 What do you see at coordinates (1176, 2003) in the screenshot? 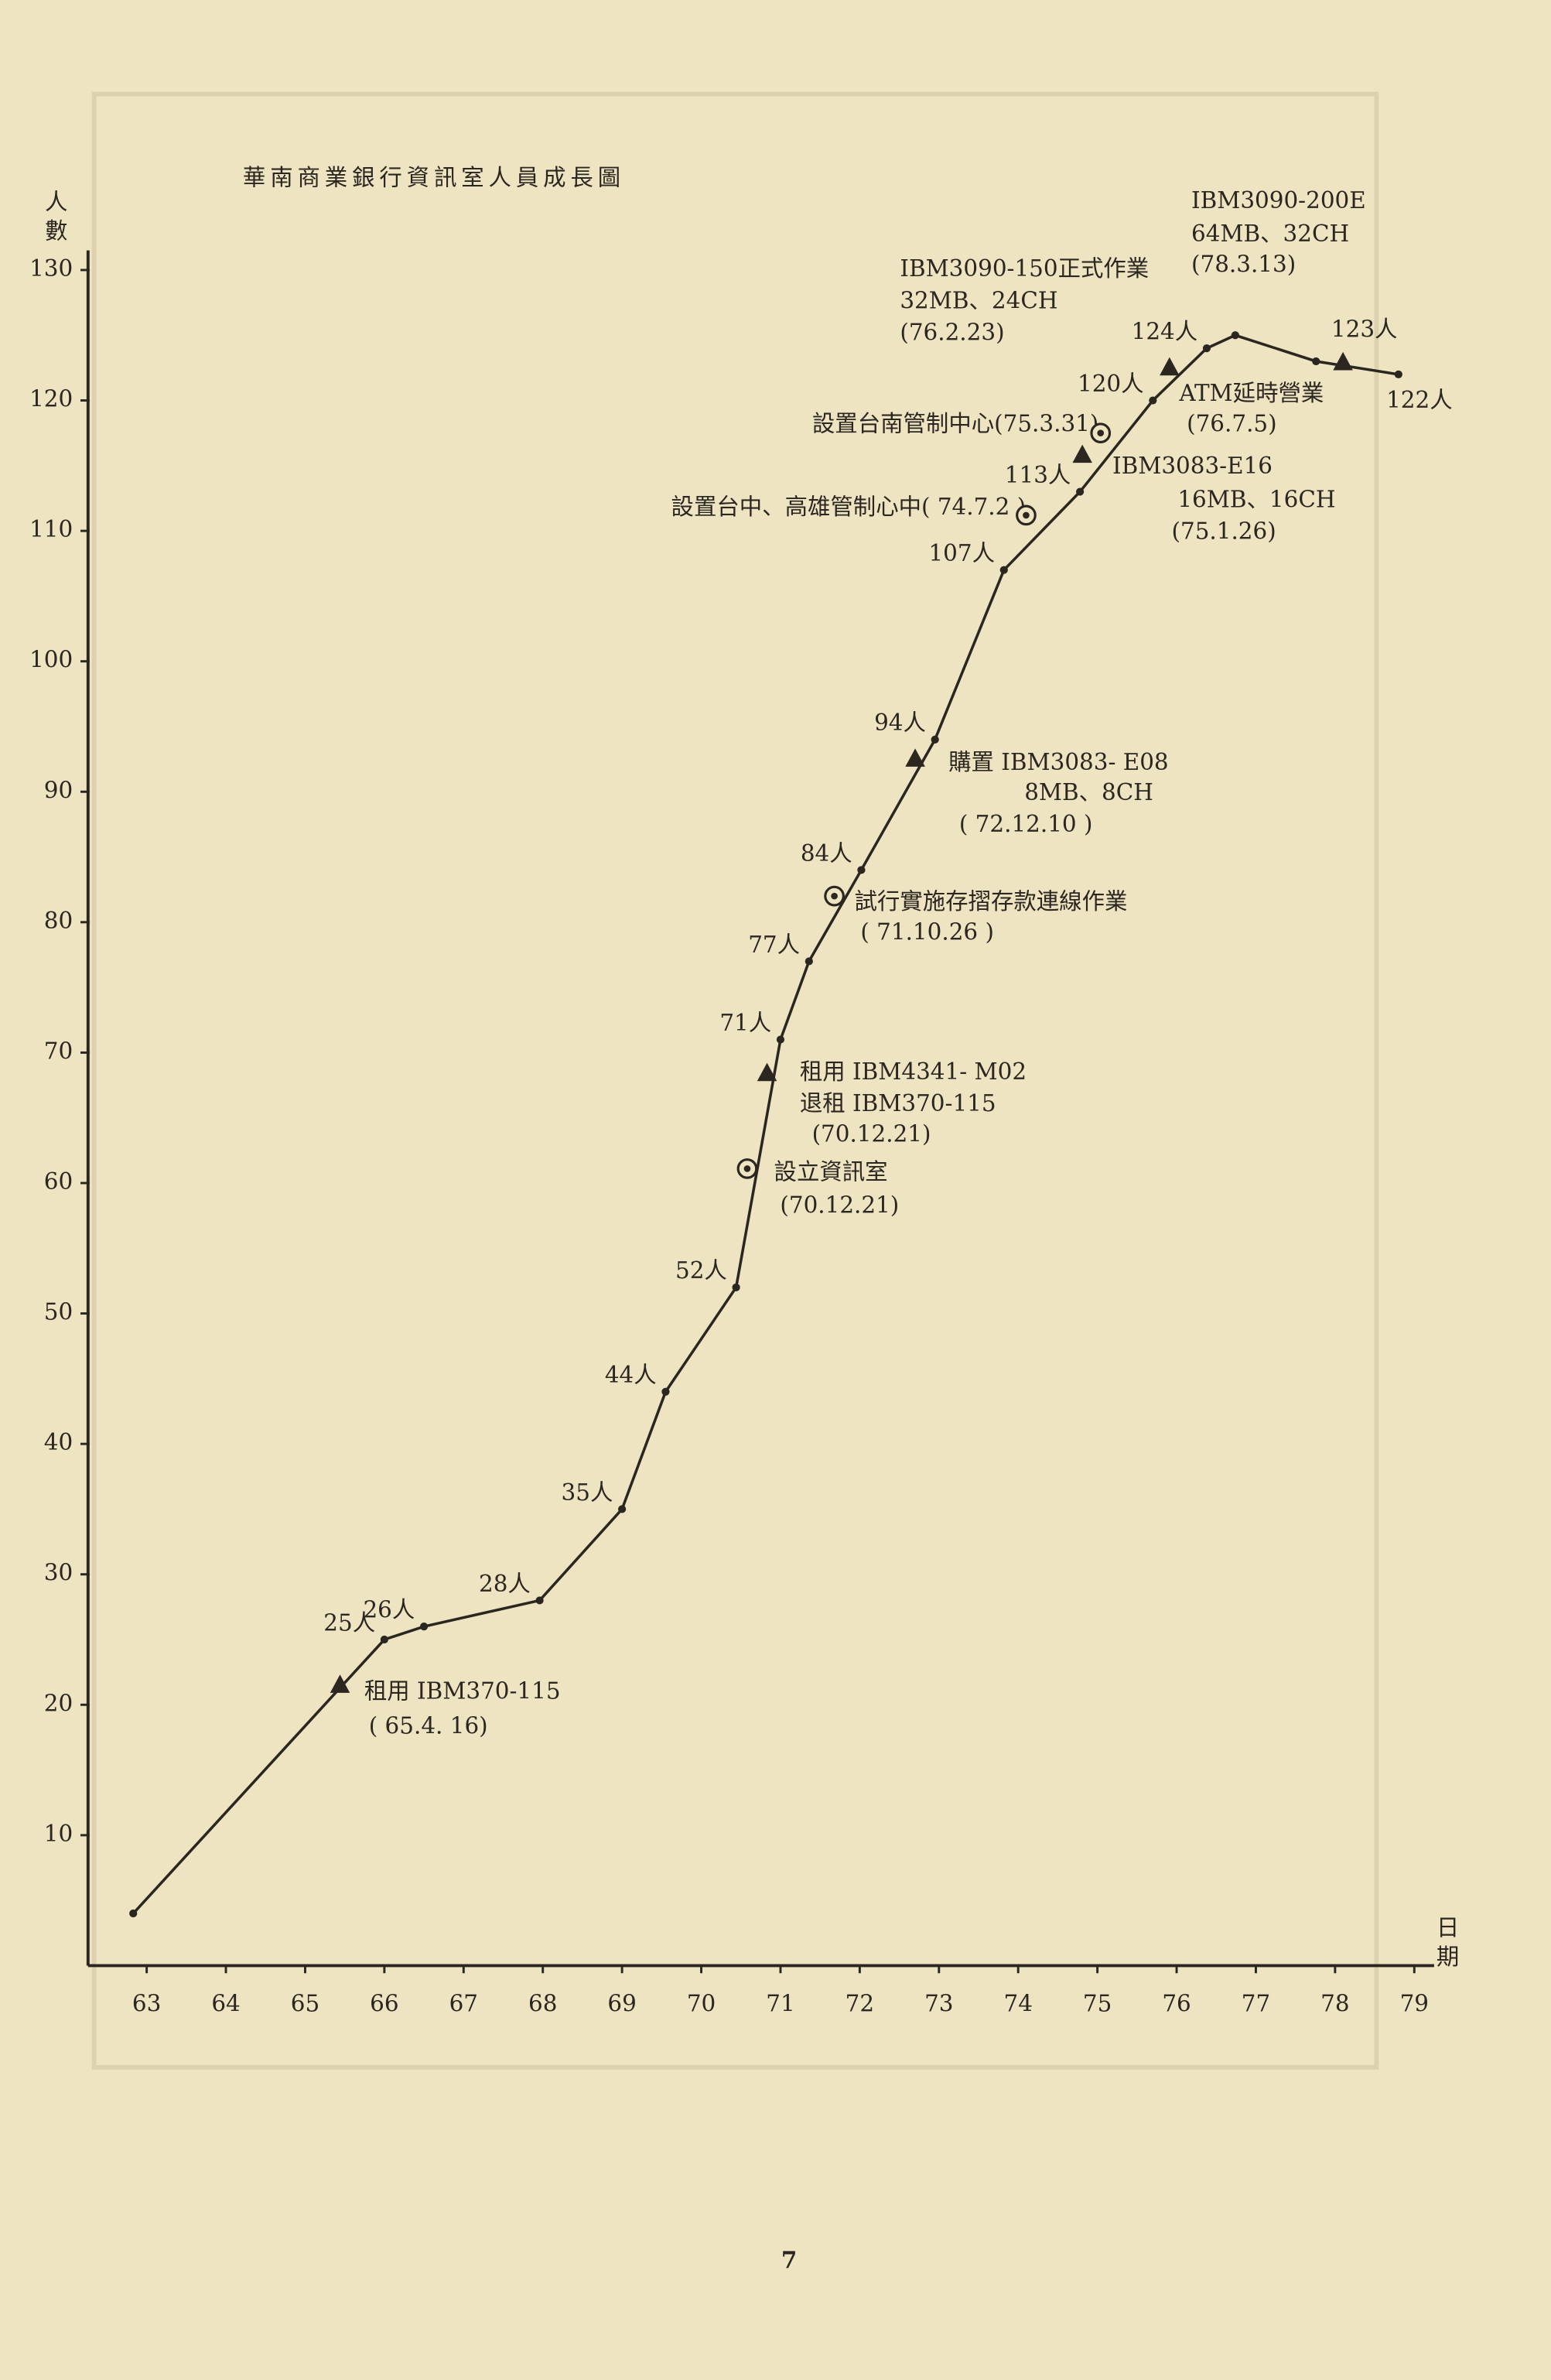
I see `x-tick-label: 76` at bounding box center [1176, 2003].